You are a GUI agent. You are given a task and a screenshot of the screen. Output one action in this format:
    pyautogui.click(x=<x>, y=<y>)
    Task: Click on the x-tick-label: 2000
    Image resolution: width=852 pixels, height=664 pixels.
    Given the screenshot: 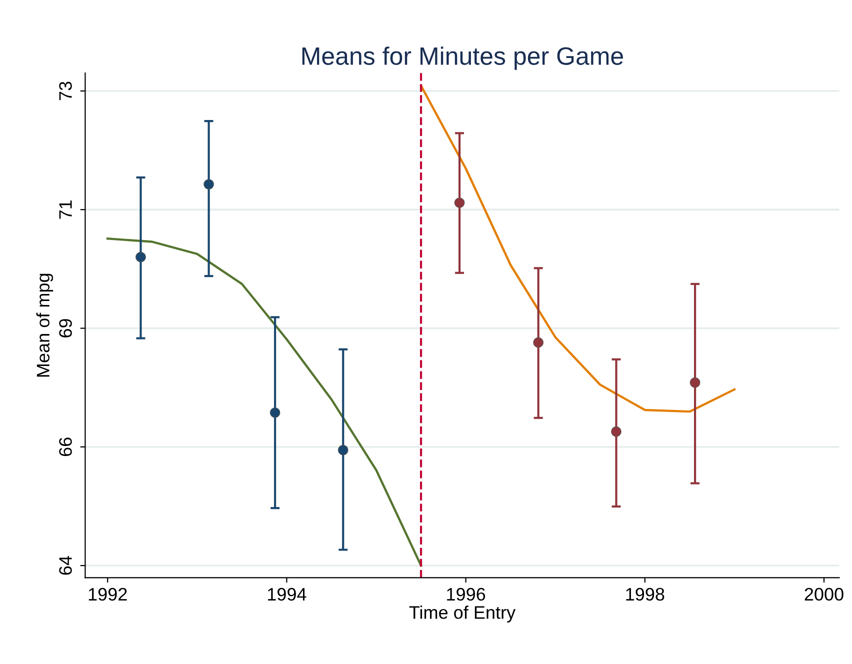 What is the action you would take?
    pyautogui.click(x=824, y=594)
    